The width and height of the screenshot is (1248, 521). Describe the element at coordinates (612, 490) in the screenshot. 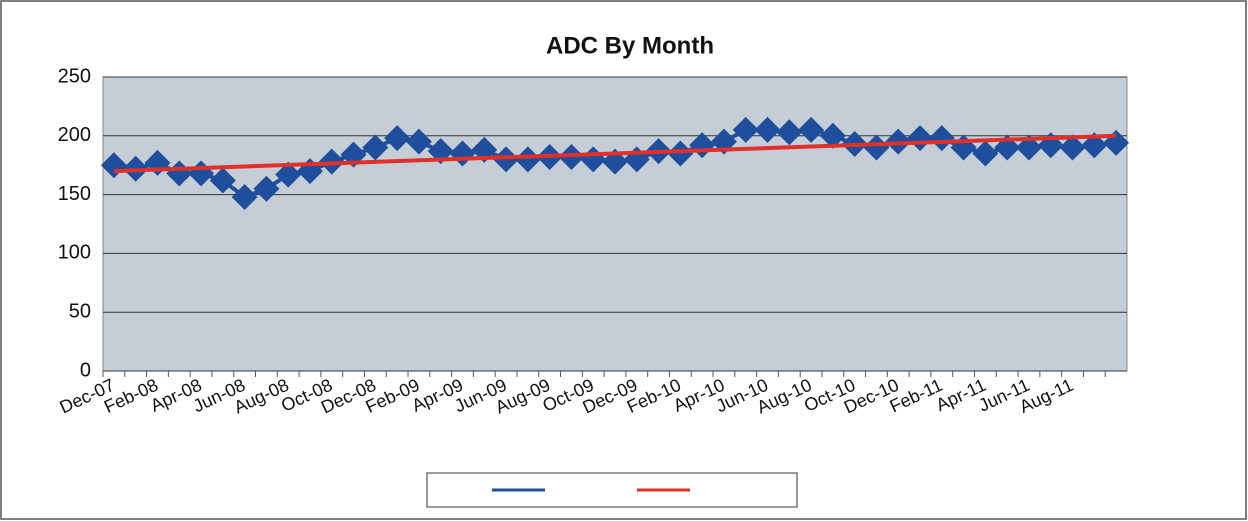

I see `legend` at that location.